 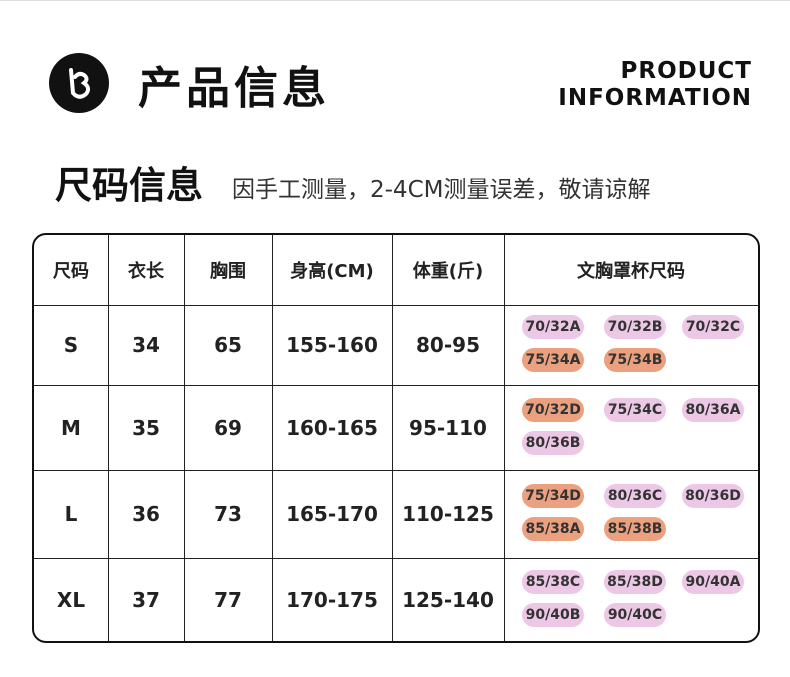 I want to click on cup-size-tag: 90/40B, so click(x=553, y=614).